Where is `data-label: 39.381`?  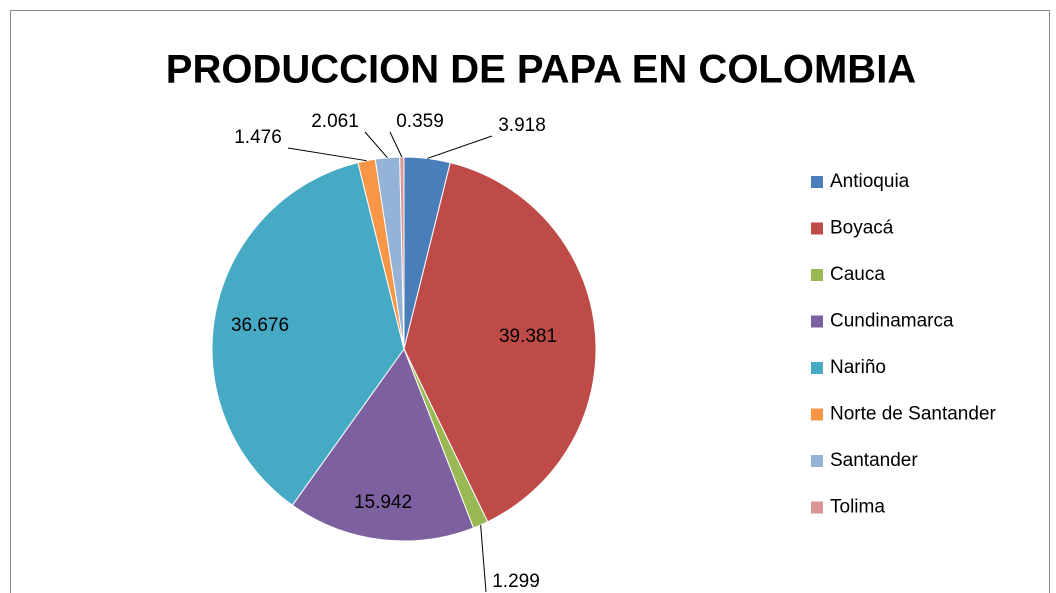
data-label: 39.381 is located at coordinates (528, 336).